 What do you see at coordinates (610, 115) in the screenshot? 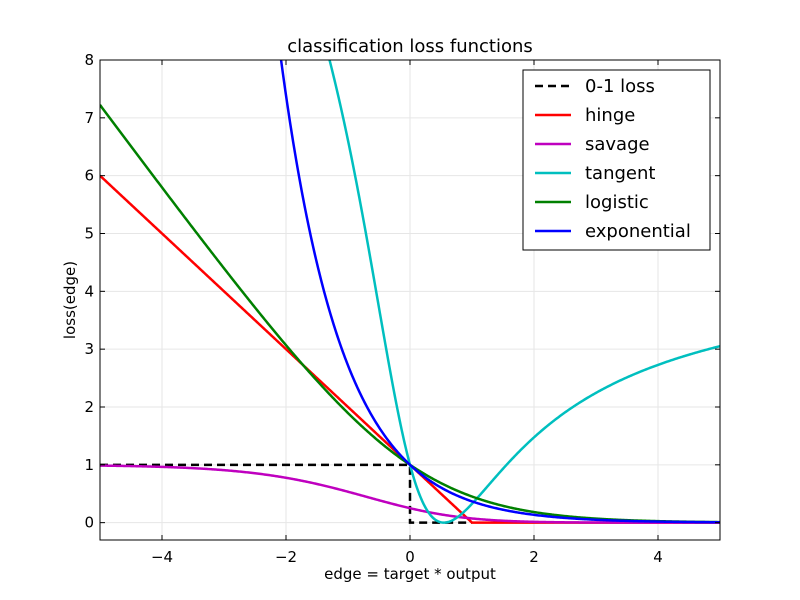
I see `legend-label-hinge: hinge` at bounding box center [610, 115].